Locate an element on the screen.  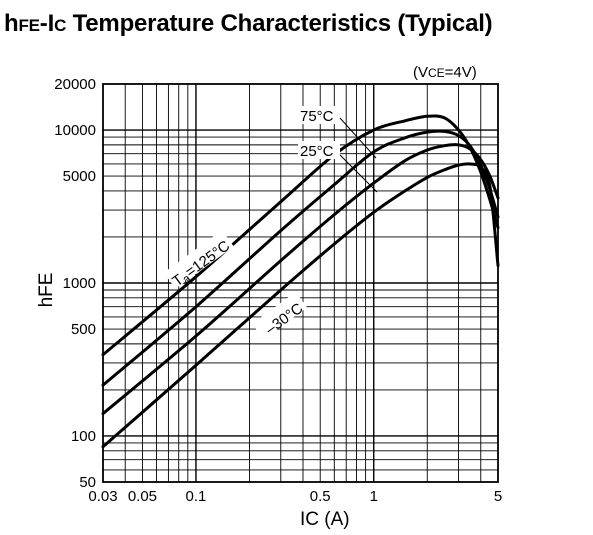
x-axis-label: IC (A) is located at coordinates (325, 519).